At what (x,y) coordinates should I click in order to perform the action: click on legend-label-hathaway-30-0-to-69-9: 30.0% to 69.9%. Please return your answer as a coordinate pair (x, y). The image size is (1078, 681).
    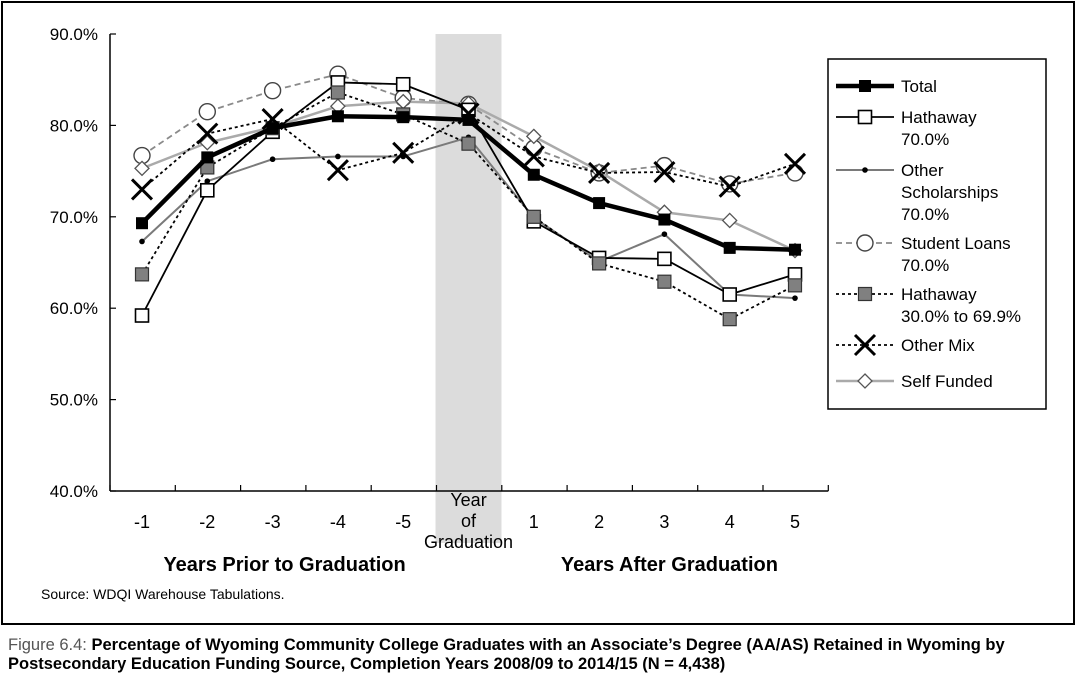
    Looking at the image, I should click on (961, 316).